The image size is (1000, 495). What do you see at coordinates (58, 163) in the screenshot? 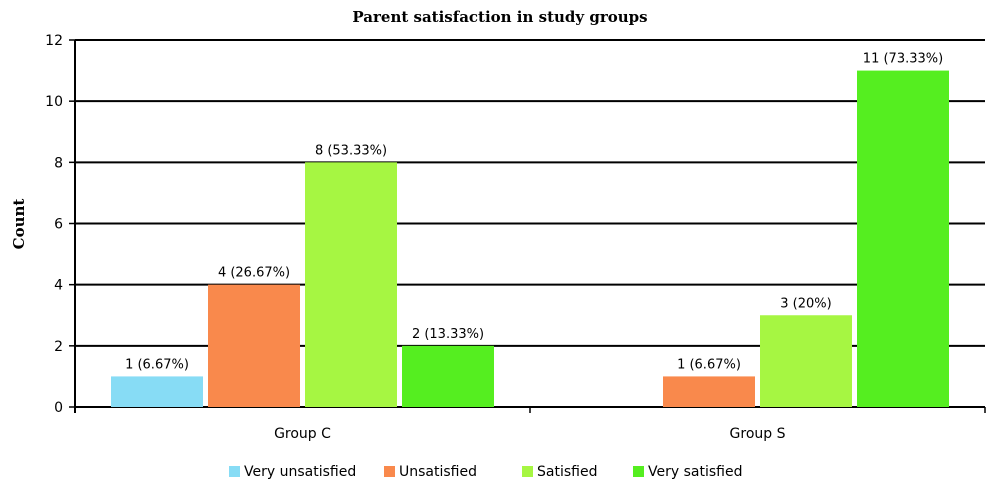
I see `y-tick-label: 8` at bounding box center [58, 163].